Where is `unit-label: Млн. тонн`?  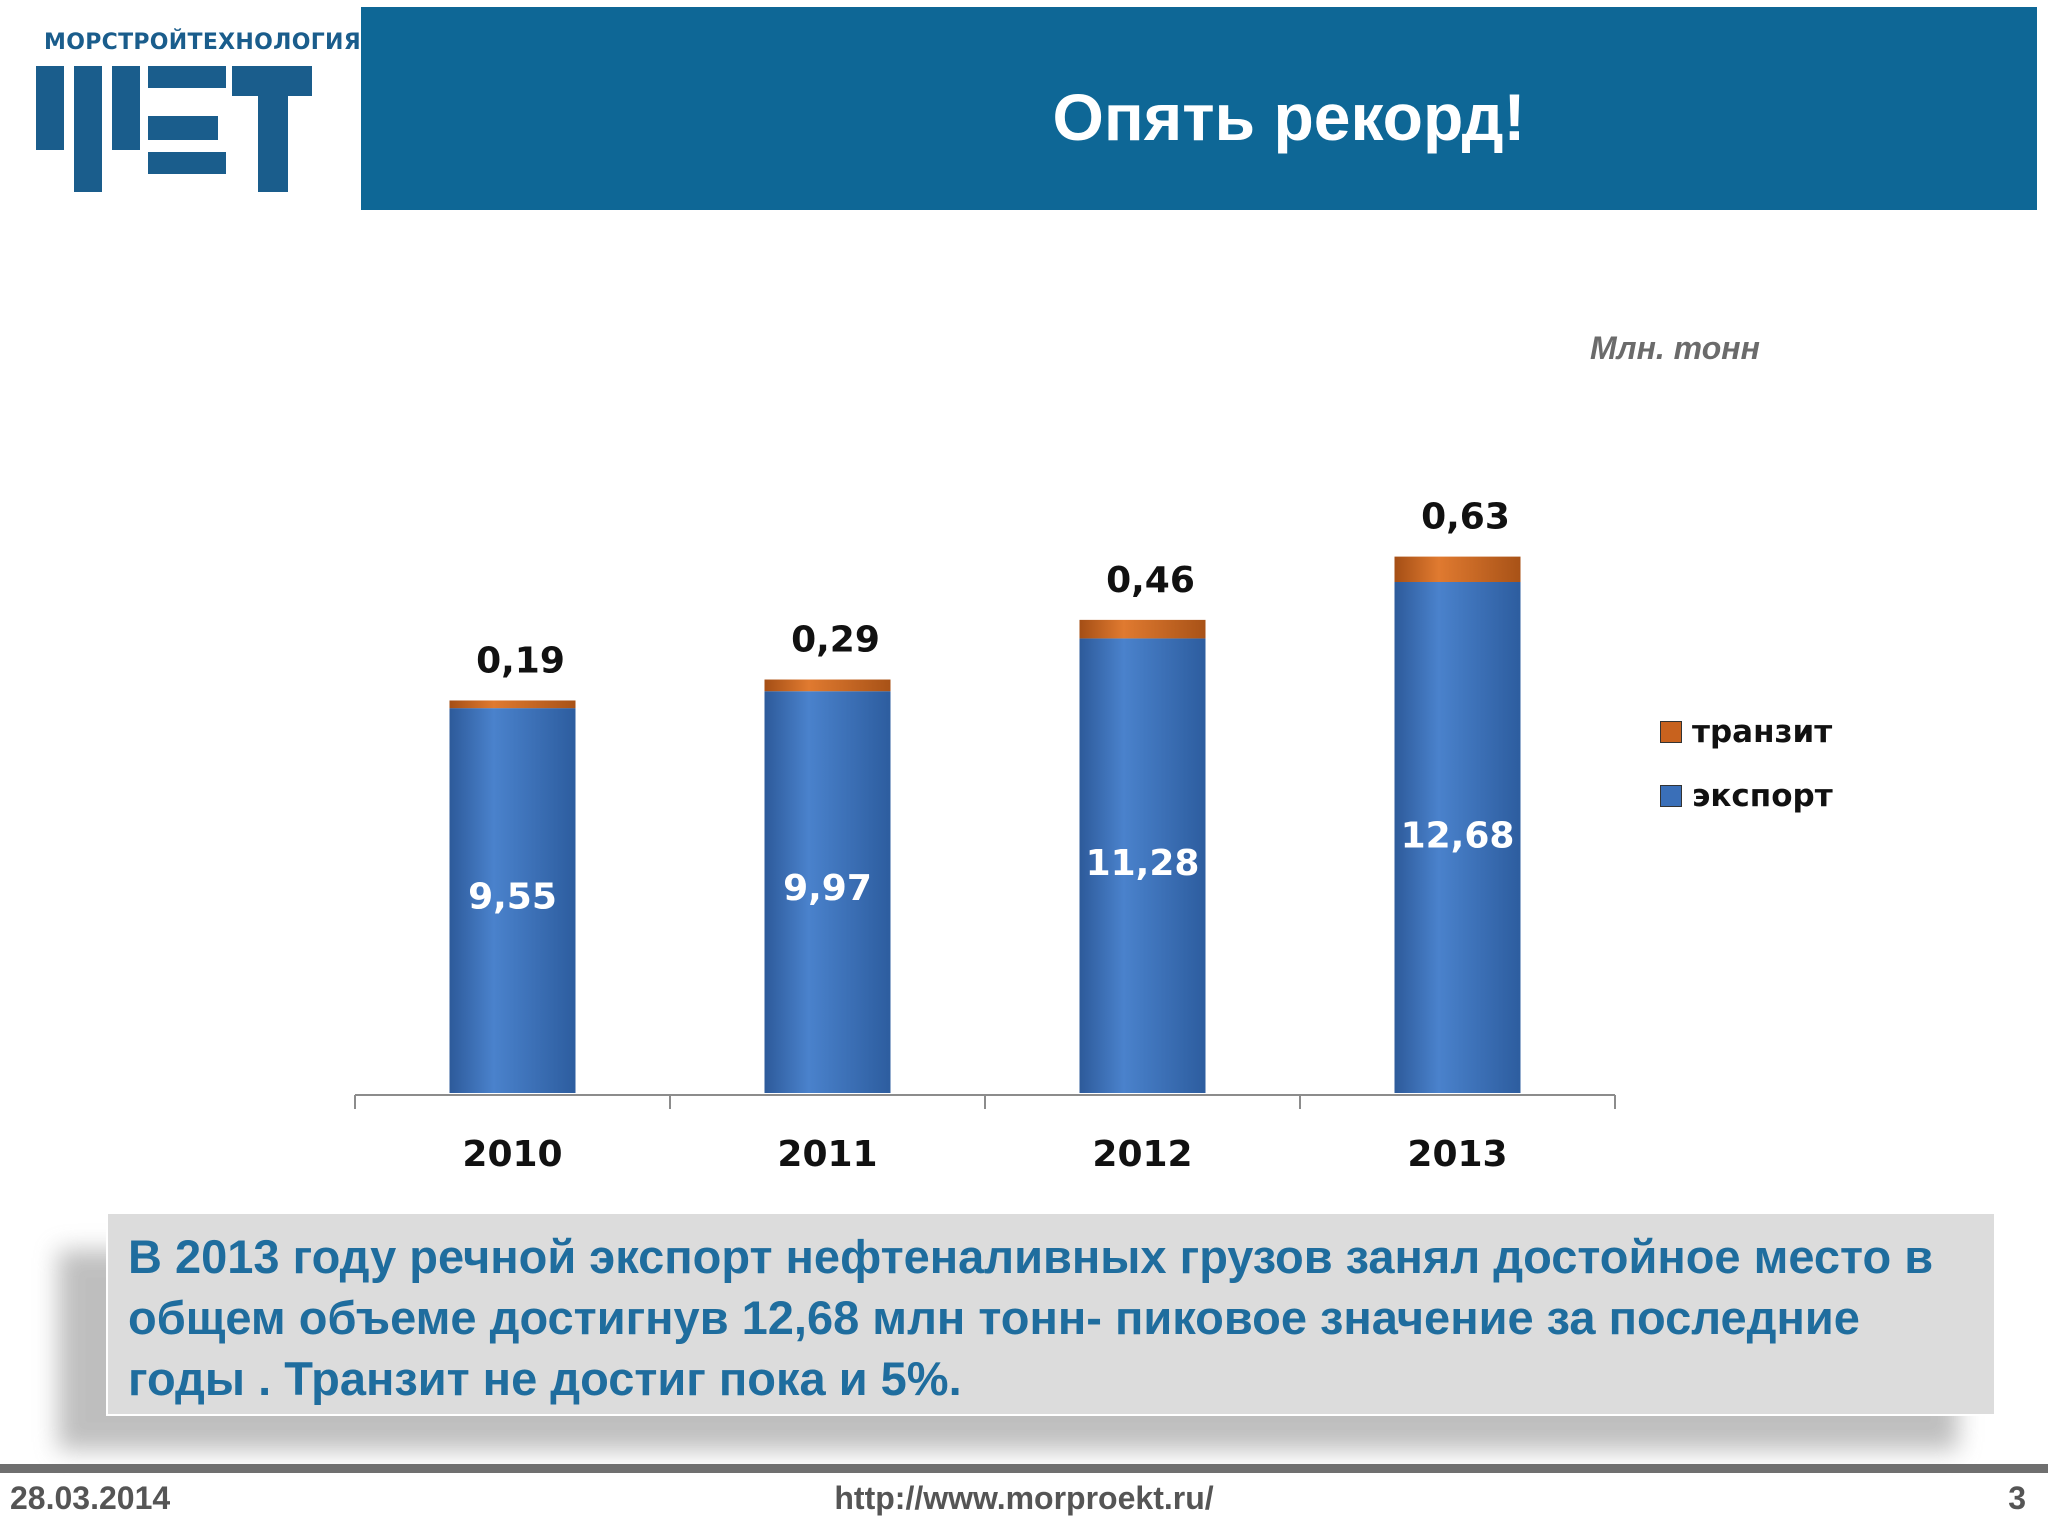 unit-label: Млн. тонн is located at coordinates (1675, 348).